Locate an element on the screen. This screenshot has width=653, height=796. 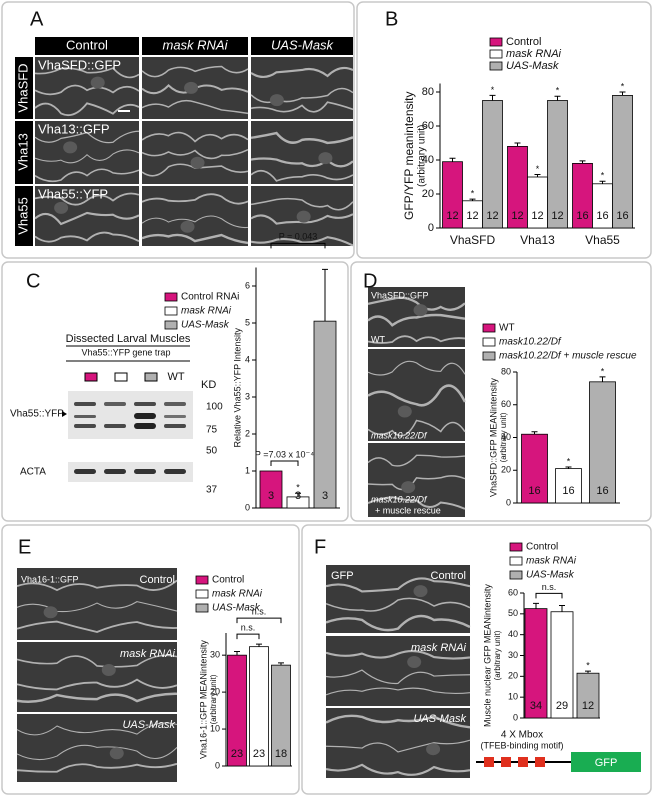
column-header: Control is located at coordinates (87, 44).